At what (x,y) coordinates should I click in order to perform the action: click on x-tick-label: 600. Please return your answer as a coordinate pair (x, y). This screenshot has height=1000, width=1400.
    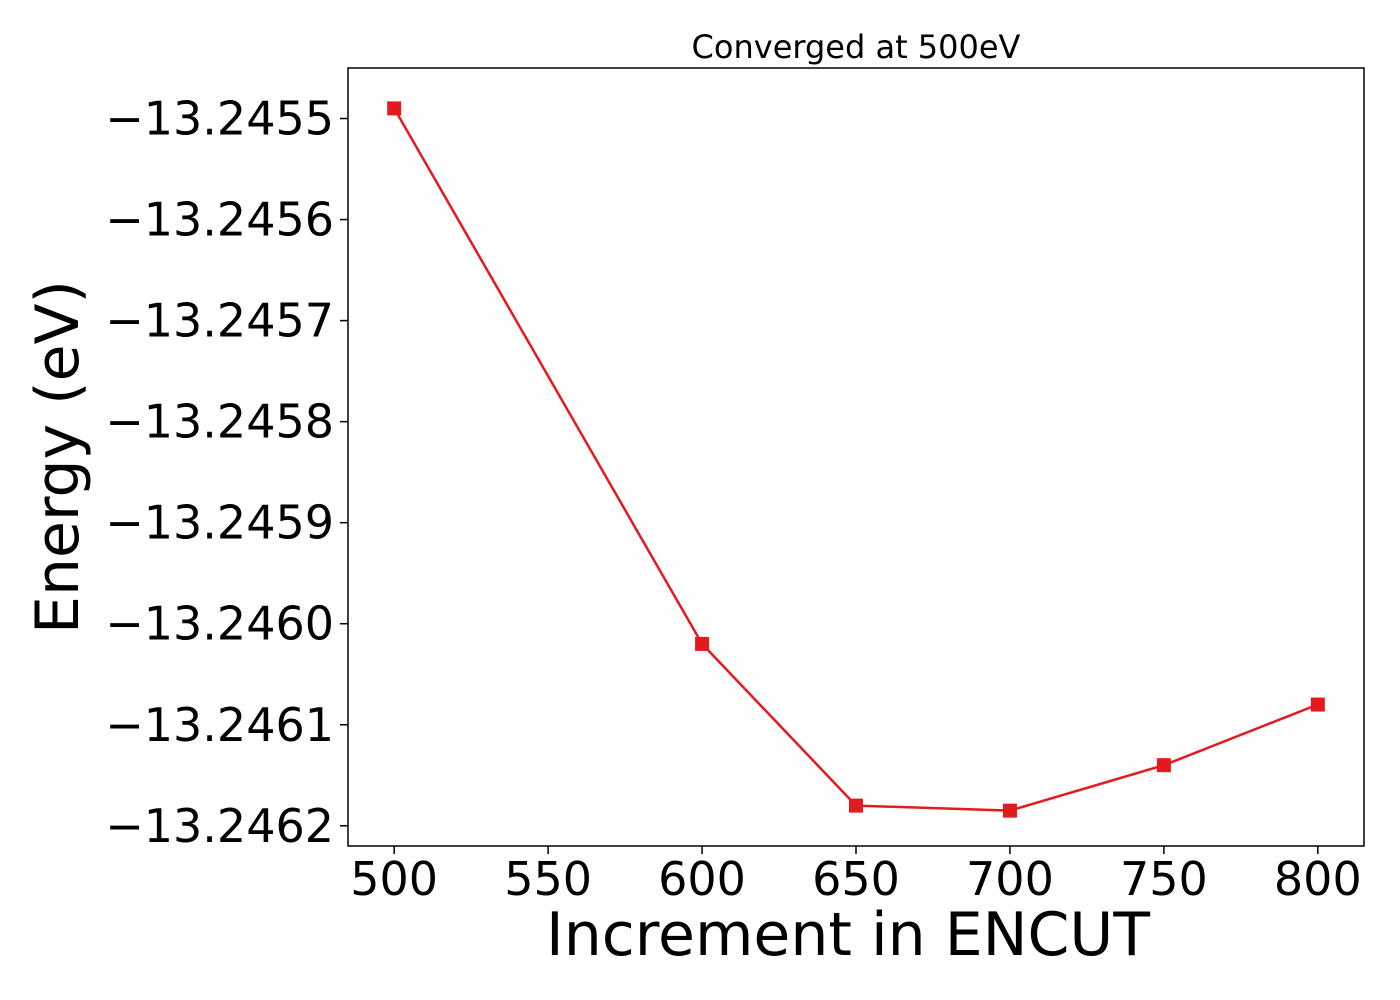
    Looking at the image, I should click on (702, 879).